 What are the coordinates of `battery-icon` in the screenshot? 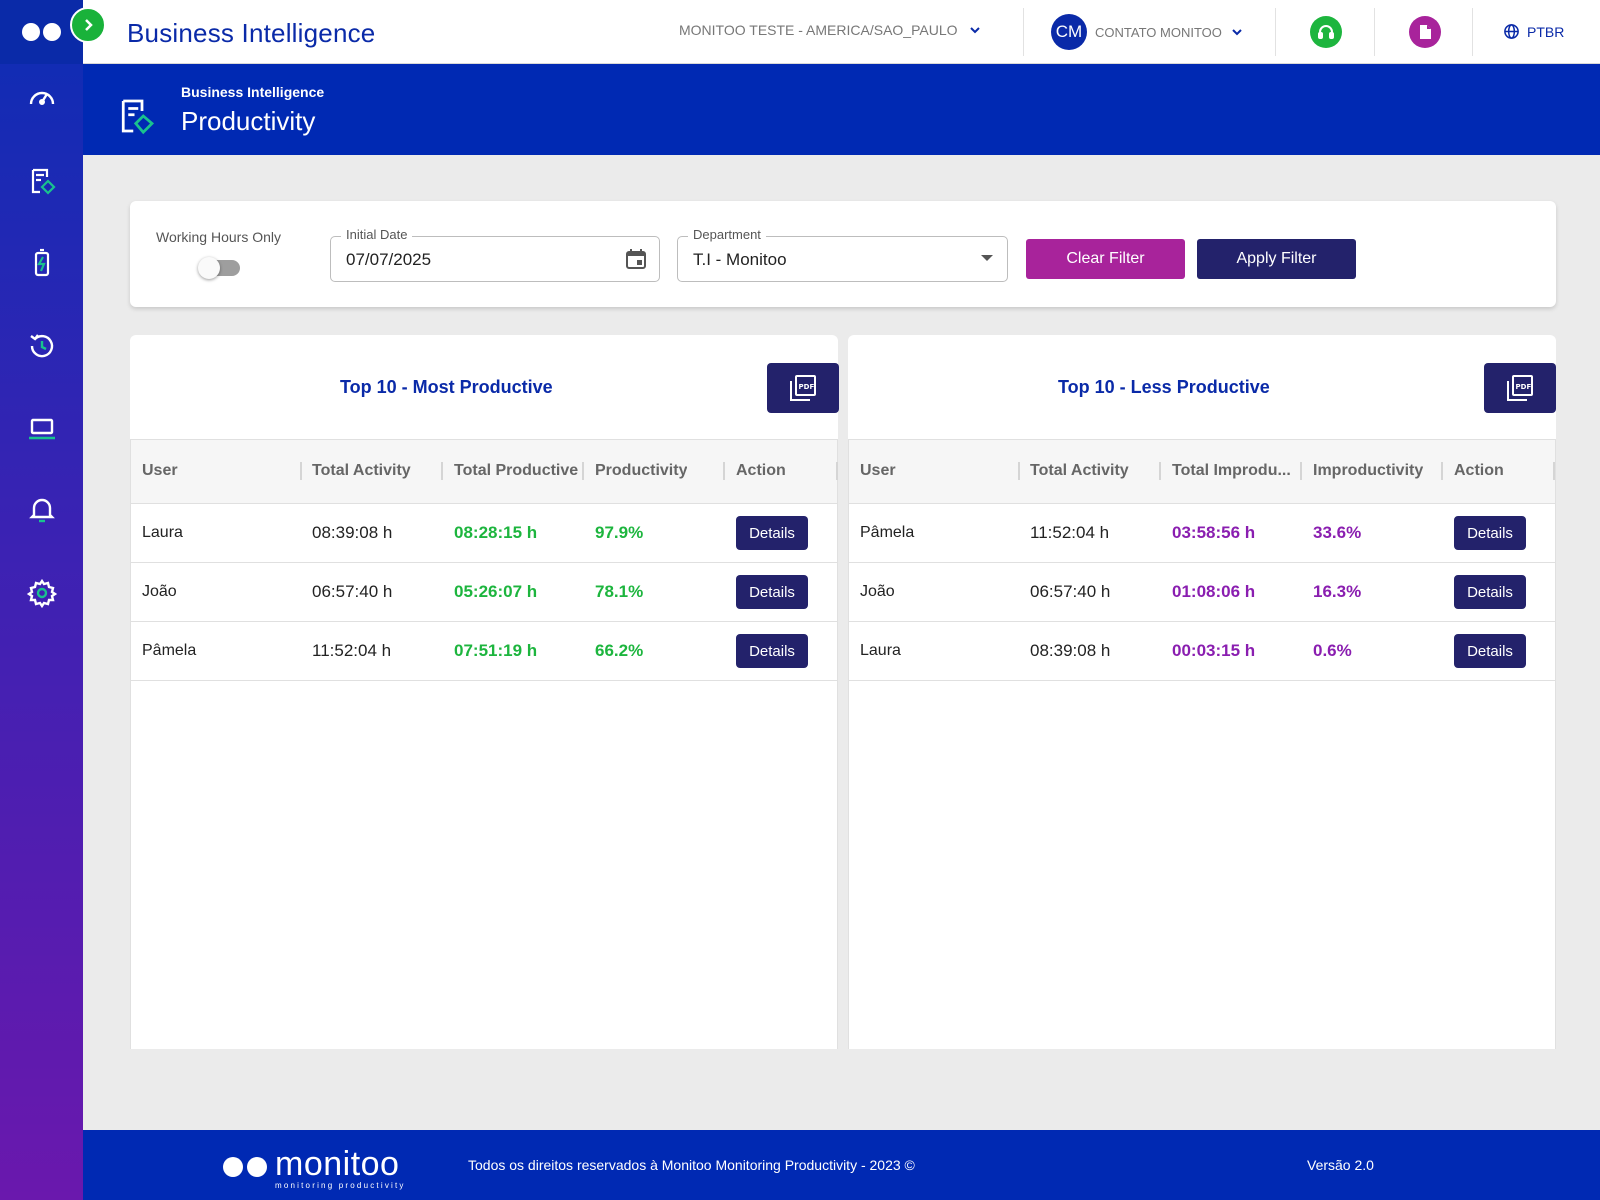 It's located at (41, 262).